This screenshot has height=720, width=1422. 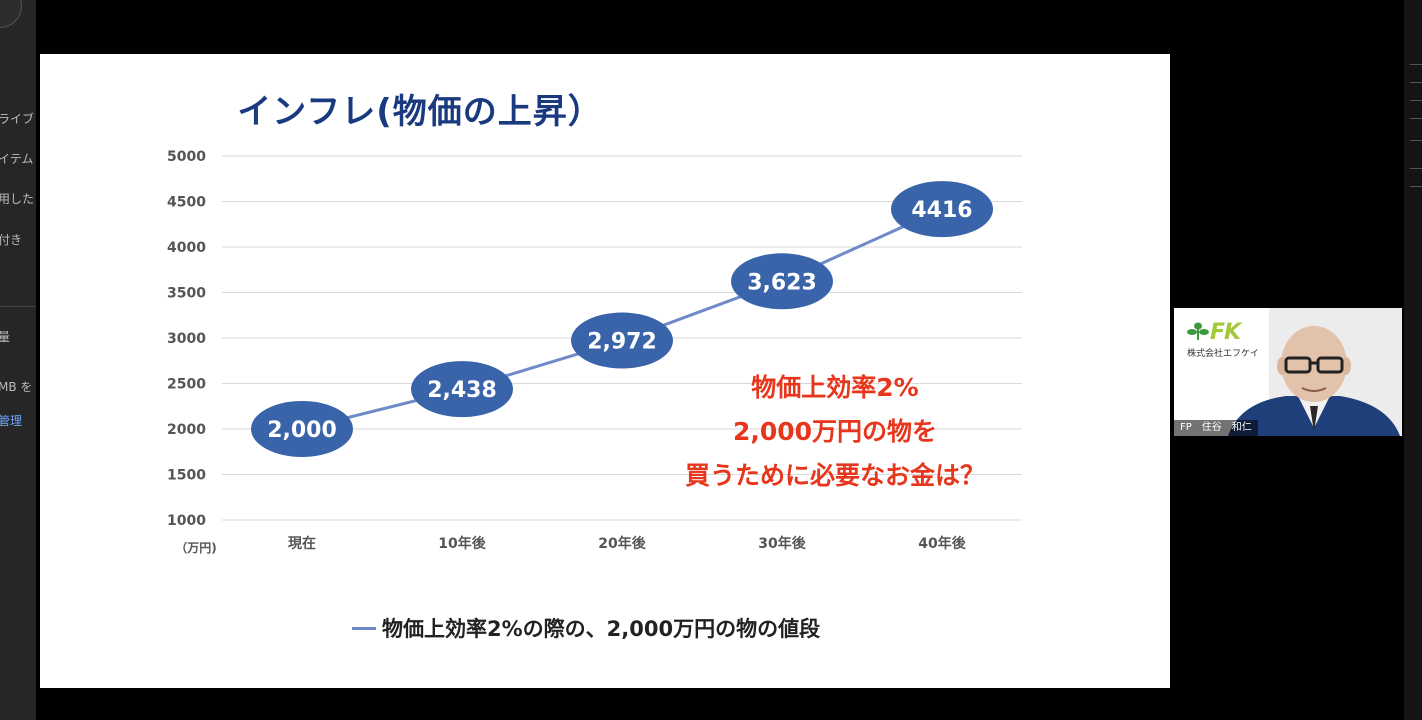 I want to click on slide-title: インフレ(物価の上昇）, so click(x=420, y=112).